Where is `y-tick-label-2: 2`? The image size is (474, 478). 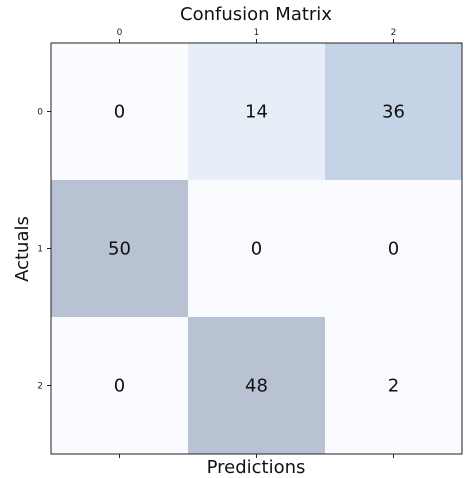 y-tick-label-2: 2 is located at coordinates (40, 387).